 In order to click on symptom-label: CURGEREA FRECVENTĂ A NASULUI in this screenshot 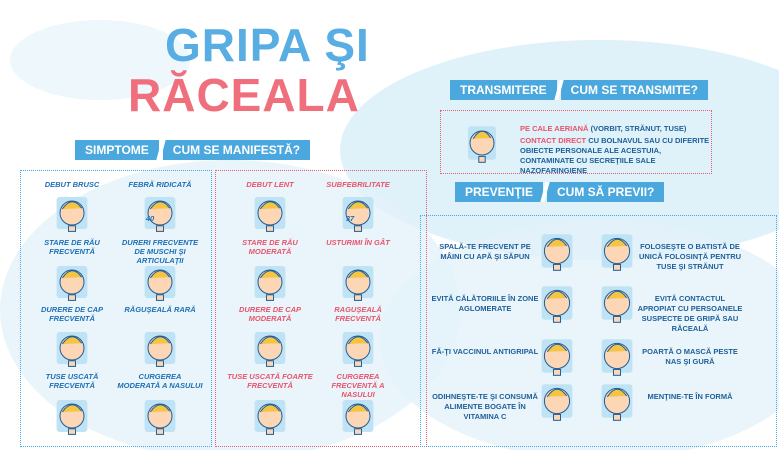, I will do `click(358, 385)`.